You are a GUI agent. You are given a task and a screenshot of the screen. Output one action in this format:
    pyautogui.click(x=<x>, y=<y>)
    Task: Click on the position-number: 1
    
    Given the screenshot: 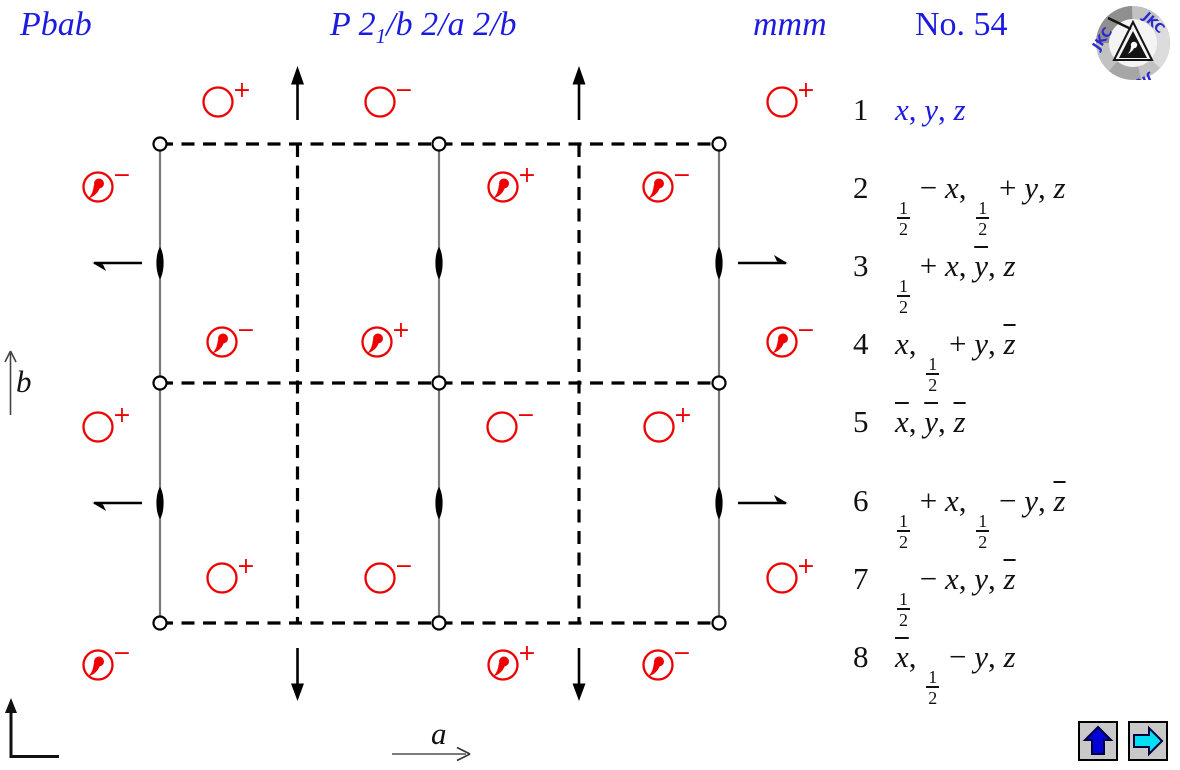 What is the action you would take?
    pyautogui.click(x=861, y=109)
    